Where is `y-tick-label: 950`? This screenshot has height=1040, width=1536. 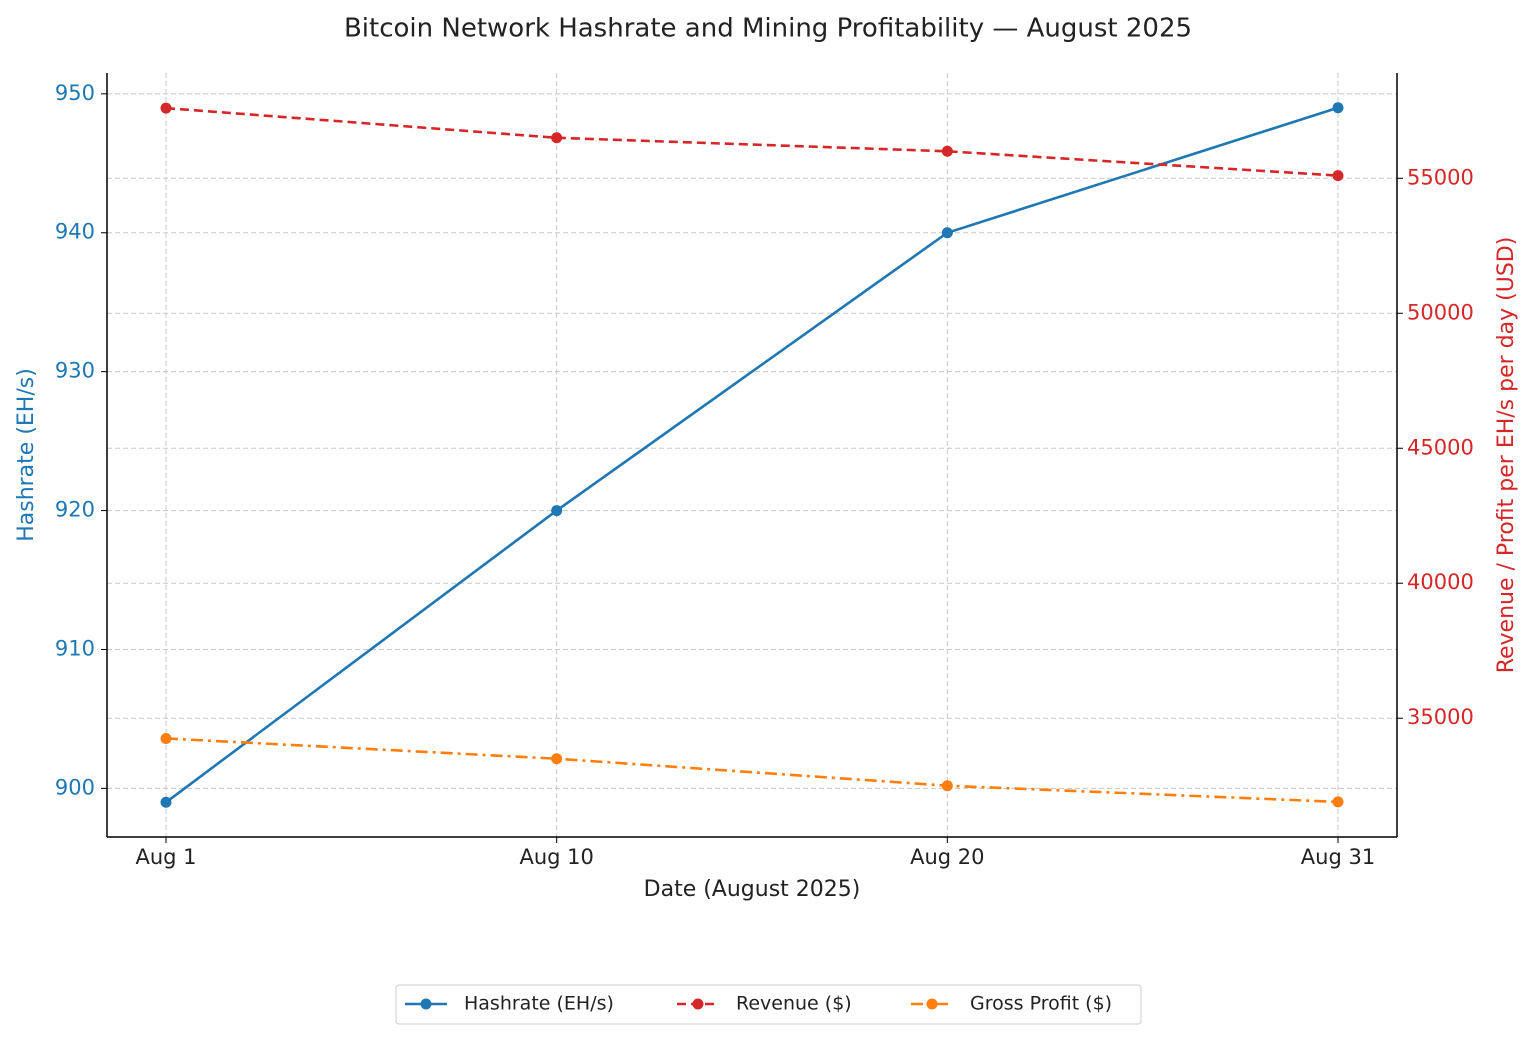
y-tick-label: 950 is located at coordinates (75, 93).